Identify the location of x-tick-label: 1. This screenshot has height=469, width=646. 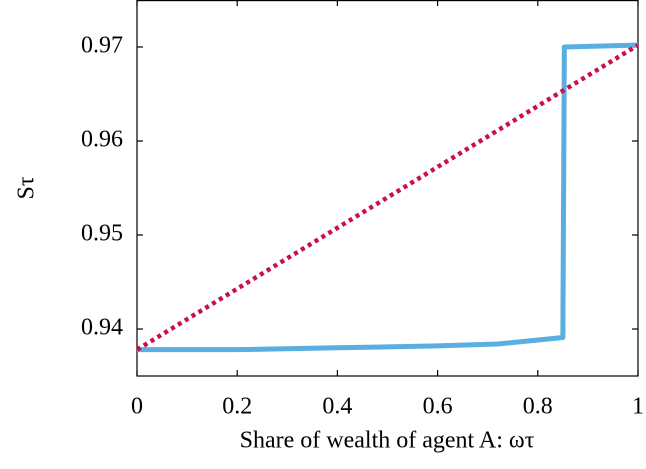
(638, 407).